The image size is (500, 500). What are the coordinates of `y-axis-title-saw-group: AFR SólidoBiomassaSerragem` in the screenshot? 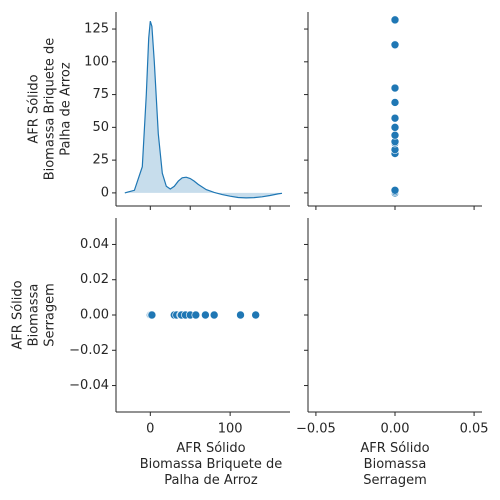 It's located at (34, 314).